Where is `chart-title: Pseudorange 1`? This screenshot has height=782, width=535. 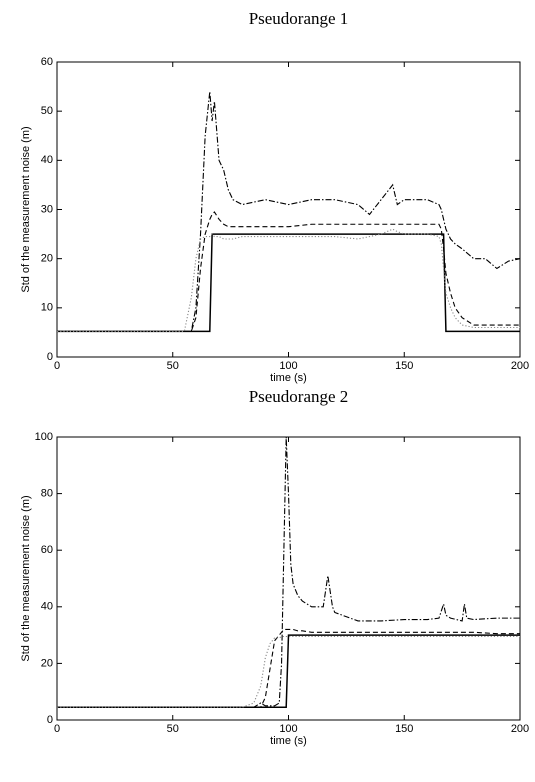 chart-title: Pseudorange 1 is located at coordinates (299, 18).